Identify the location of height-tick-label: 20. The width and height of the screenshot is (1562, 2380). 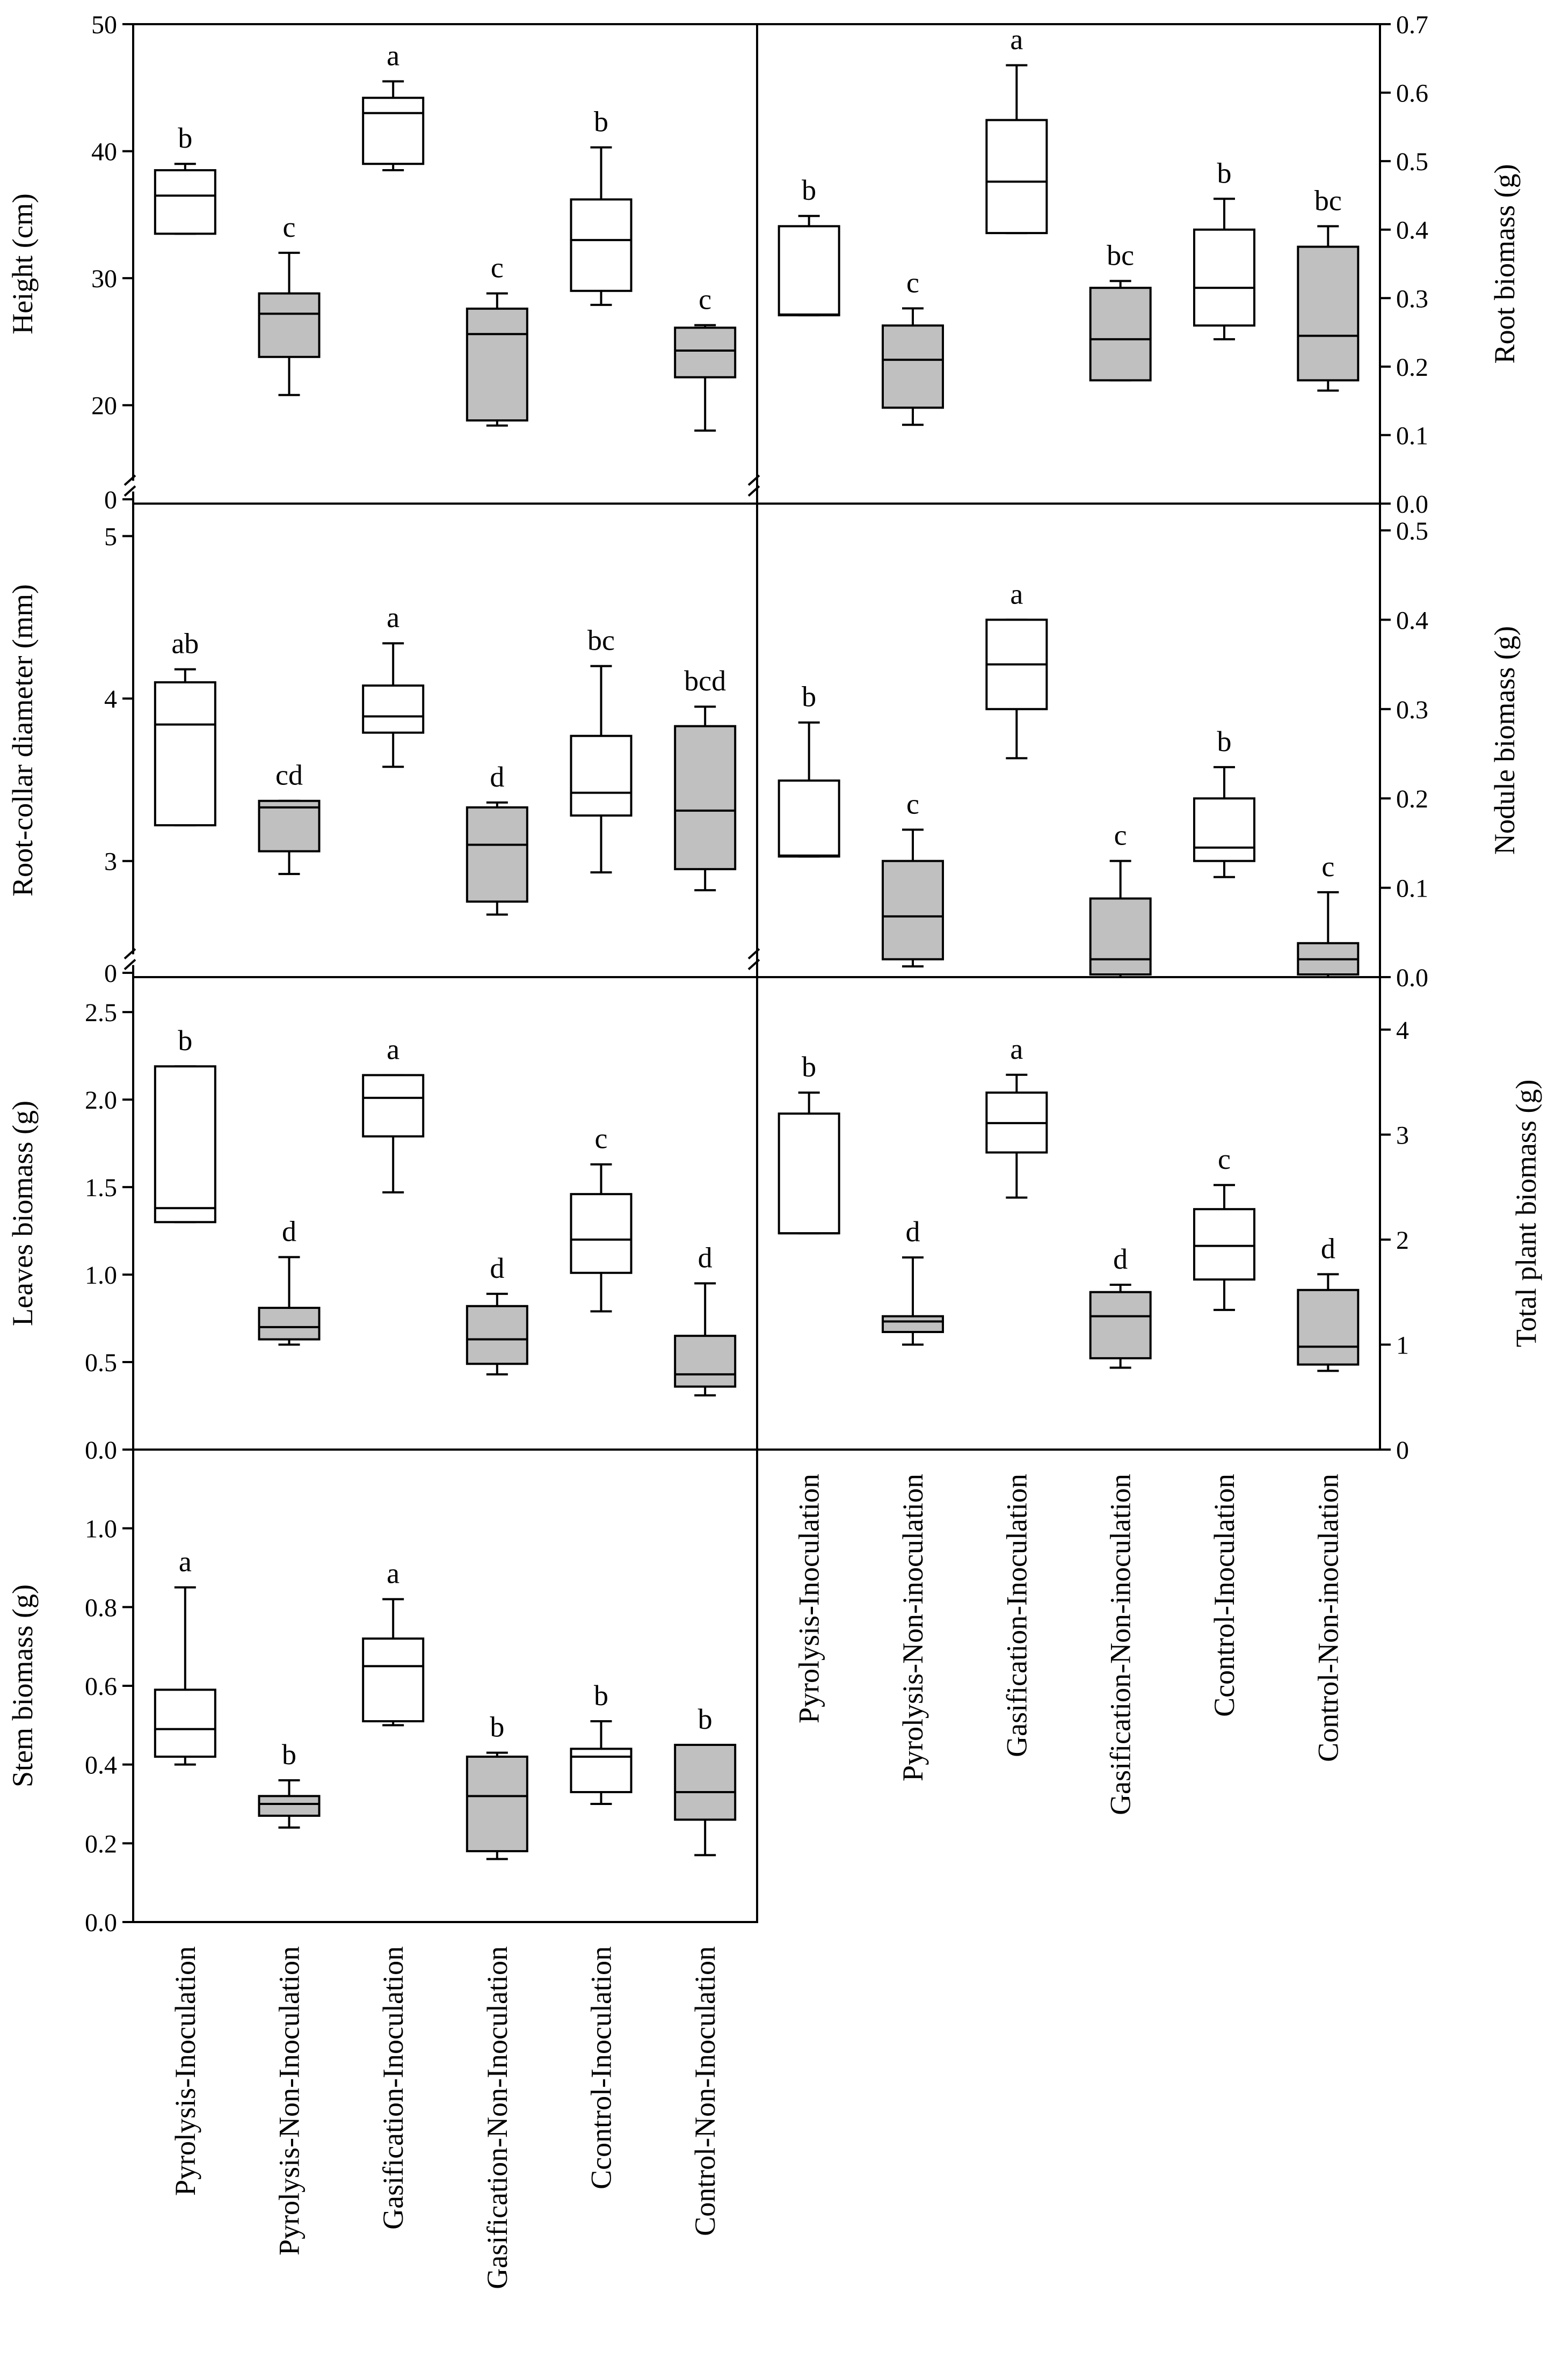
(104, 406).